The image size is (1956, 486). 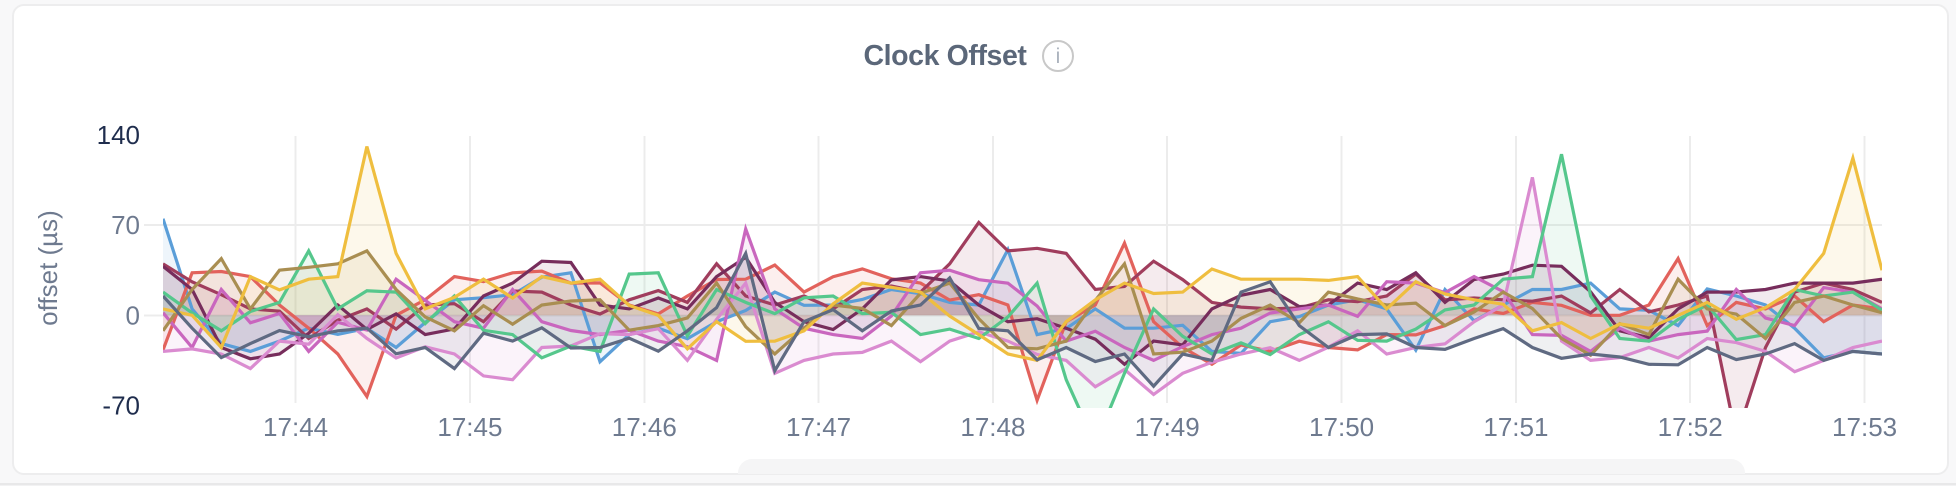 What do you see at coordinates (1341, 427) in the screenshot?
I see `svg-text: 17:50` at bounding box center [1341, 427].